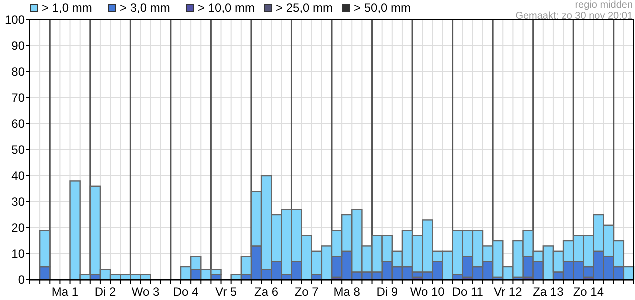 The width and height of the screenshot is (635, 300). What do you see at coordinates (145, 8) in the screenshot?
I see `legend-label: > 3,0 mm` at bounding box center [145, 8].